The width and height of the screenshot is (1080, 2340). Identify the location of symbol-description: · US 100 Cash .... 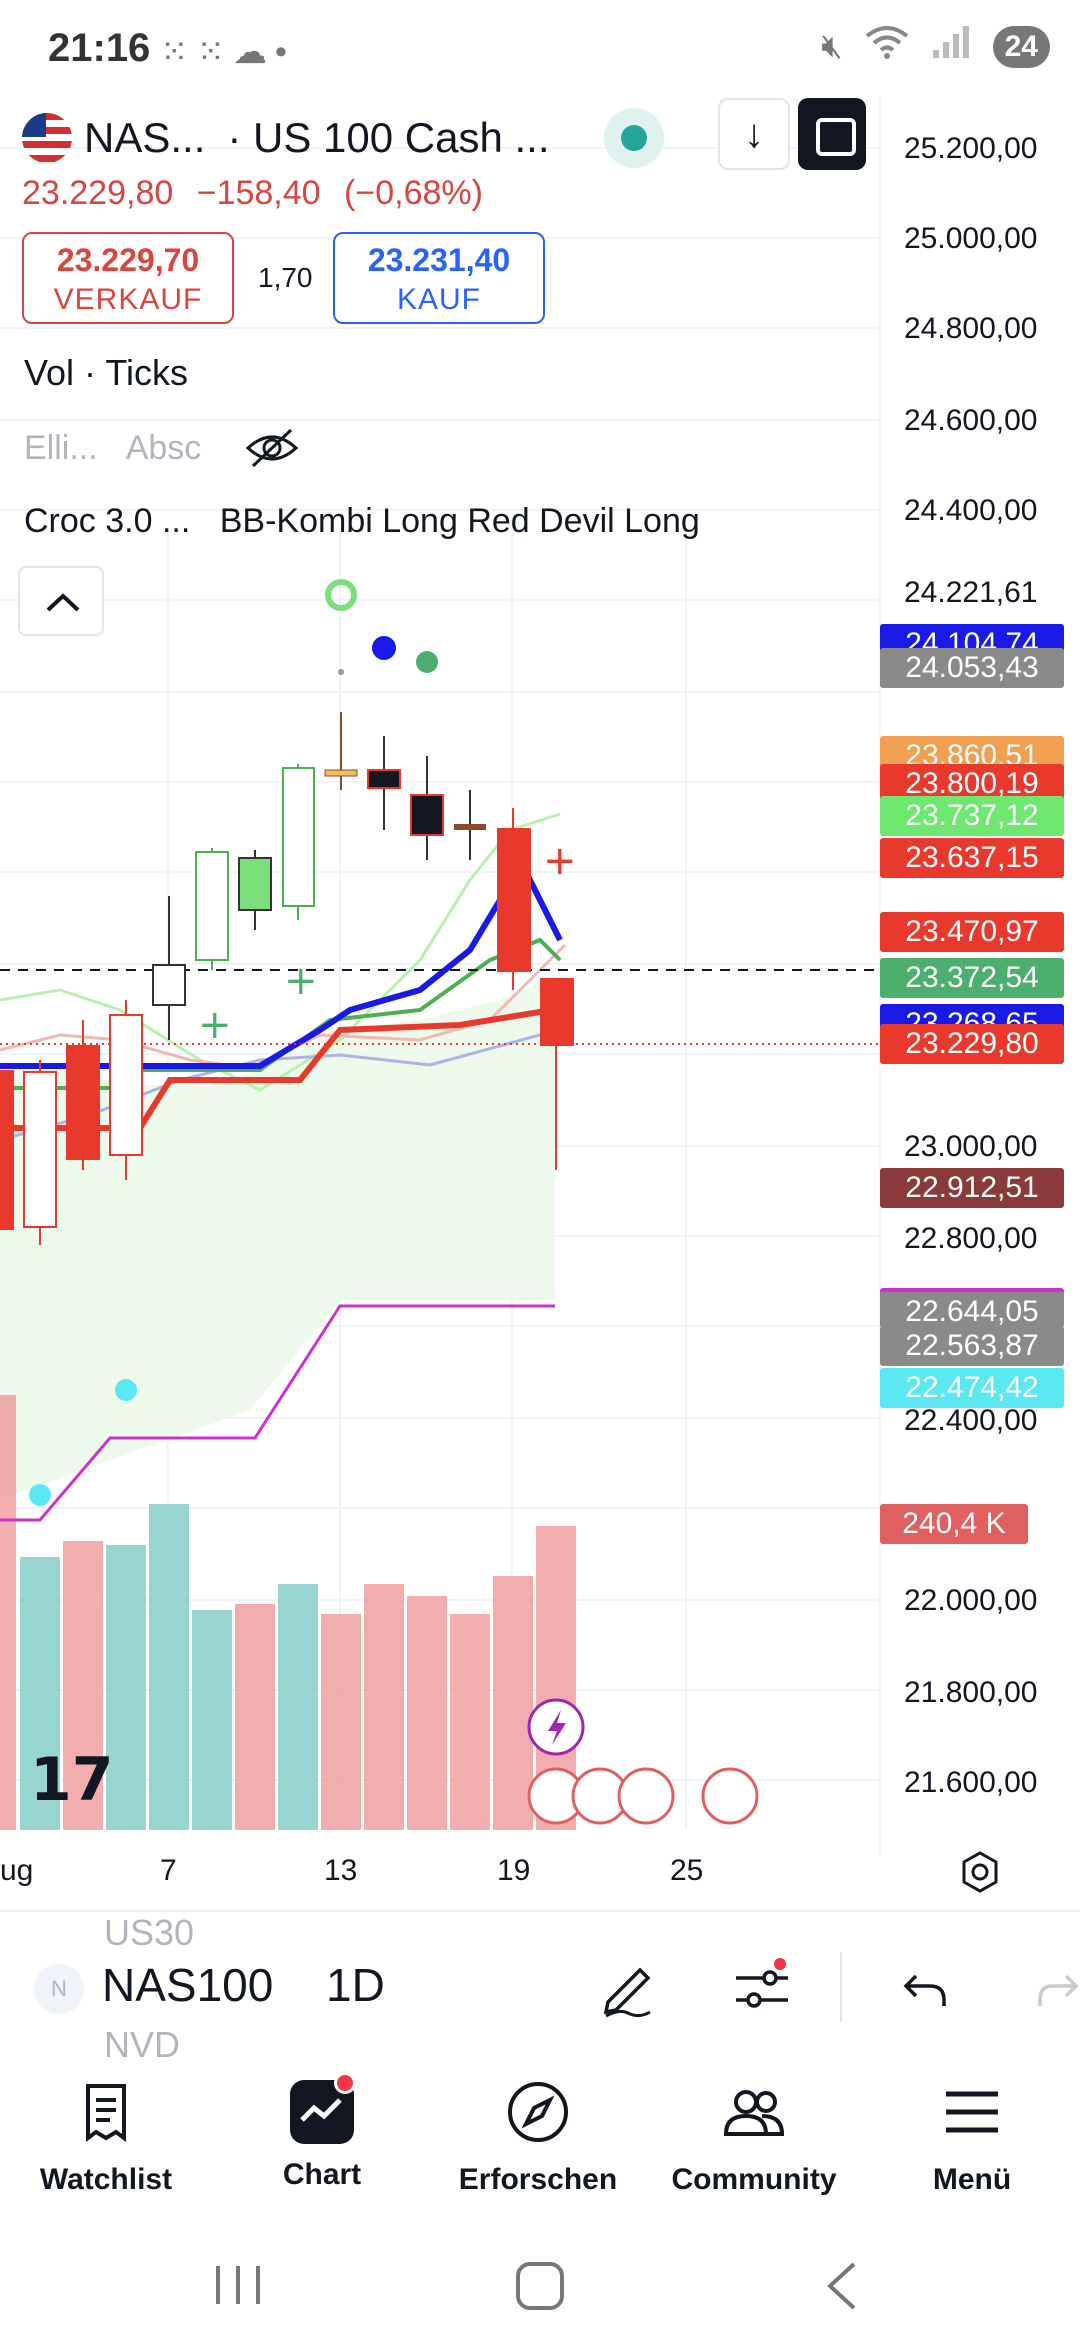
(388, 137).